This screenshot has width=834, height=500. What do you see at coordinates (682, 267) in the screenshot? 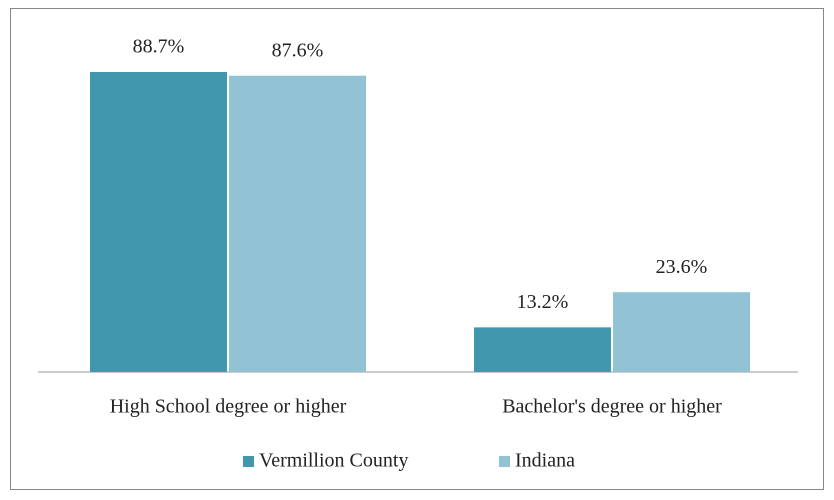
I see `data-label: 23.6%` at bounding box center [682, 267].